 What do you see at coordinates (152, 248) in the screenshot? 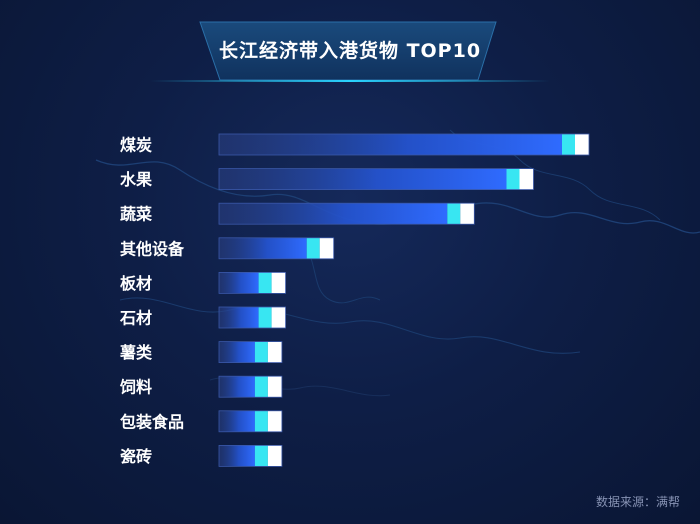
I see `category-label: 其他设备` at bounding box center [152, 248].